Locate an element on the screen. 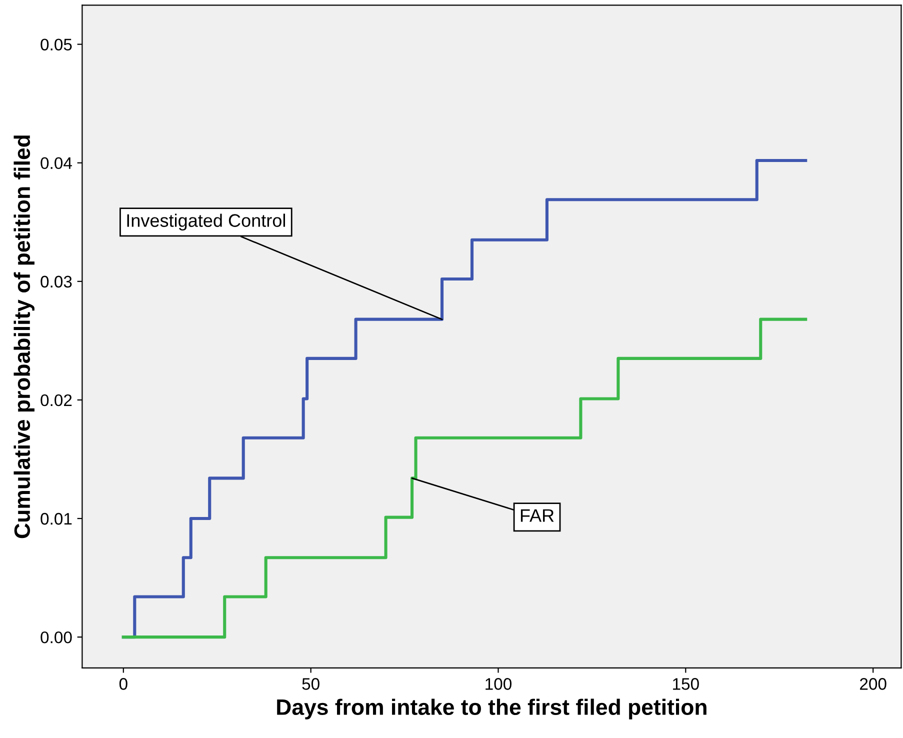  y-tick-label: 0.05 is located at coordinates (56, 44).